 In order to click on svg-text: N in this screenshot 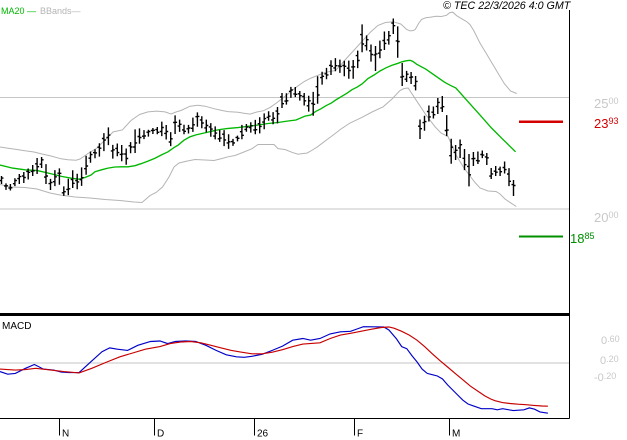, I will do `click(65, 434)`.